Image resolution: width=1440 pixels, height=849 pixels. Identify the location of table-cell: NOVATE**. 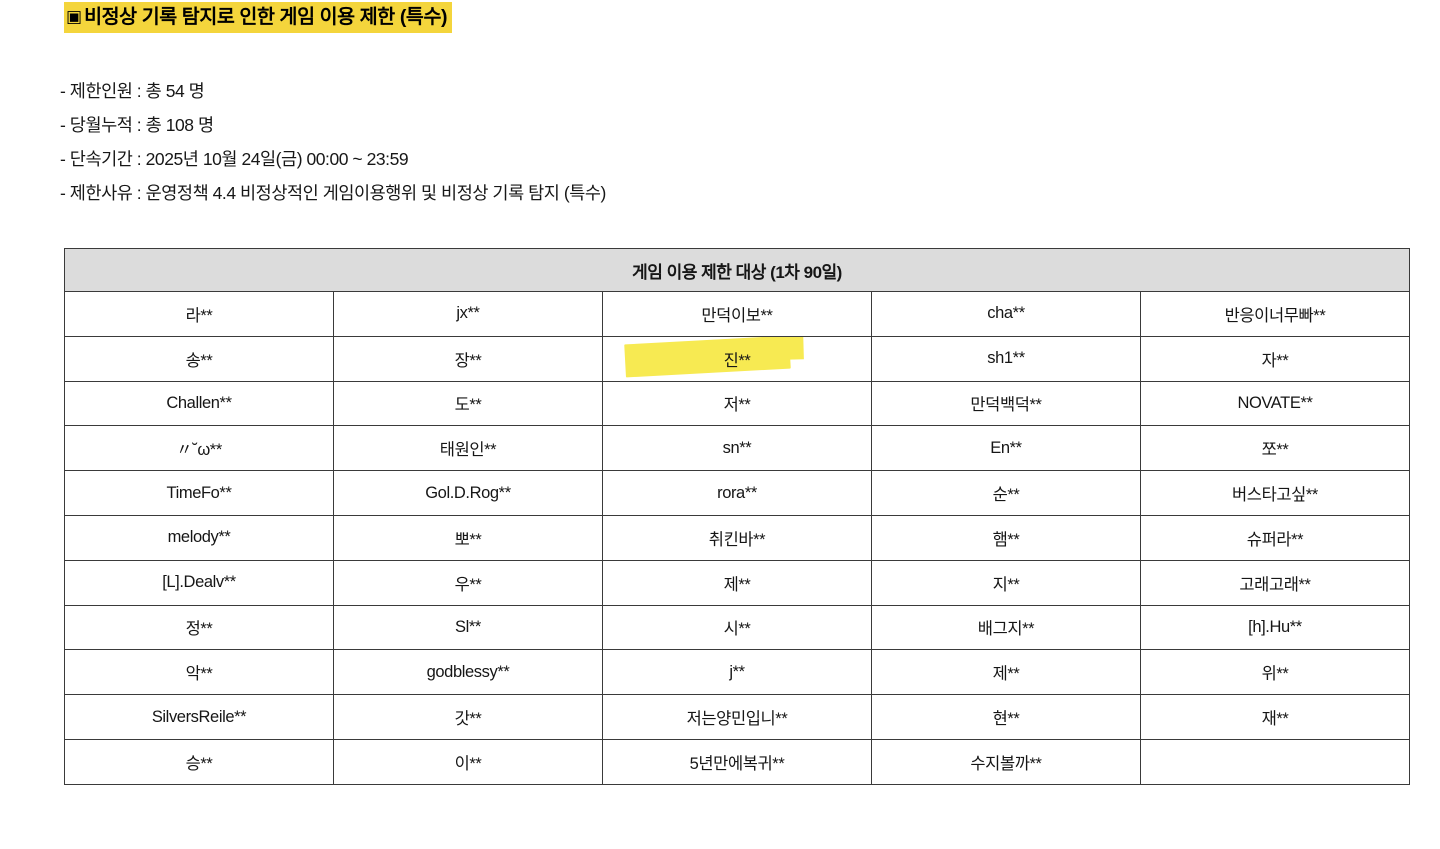
(1275, 403).